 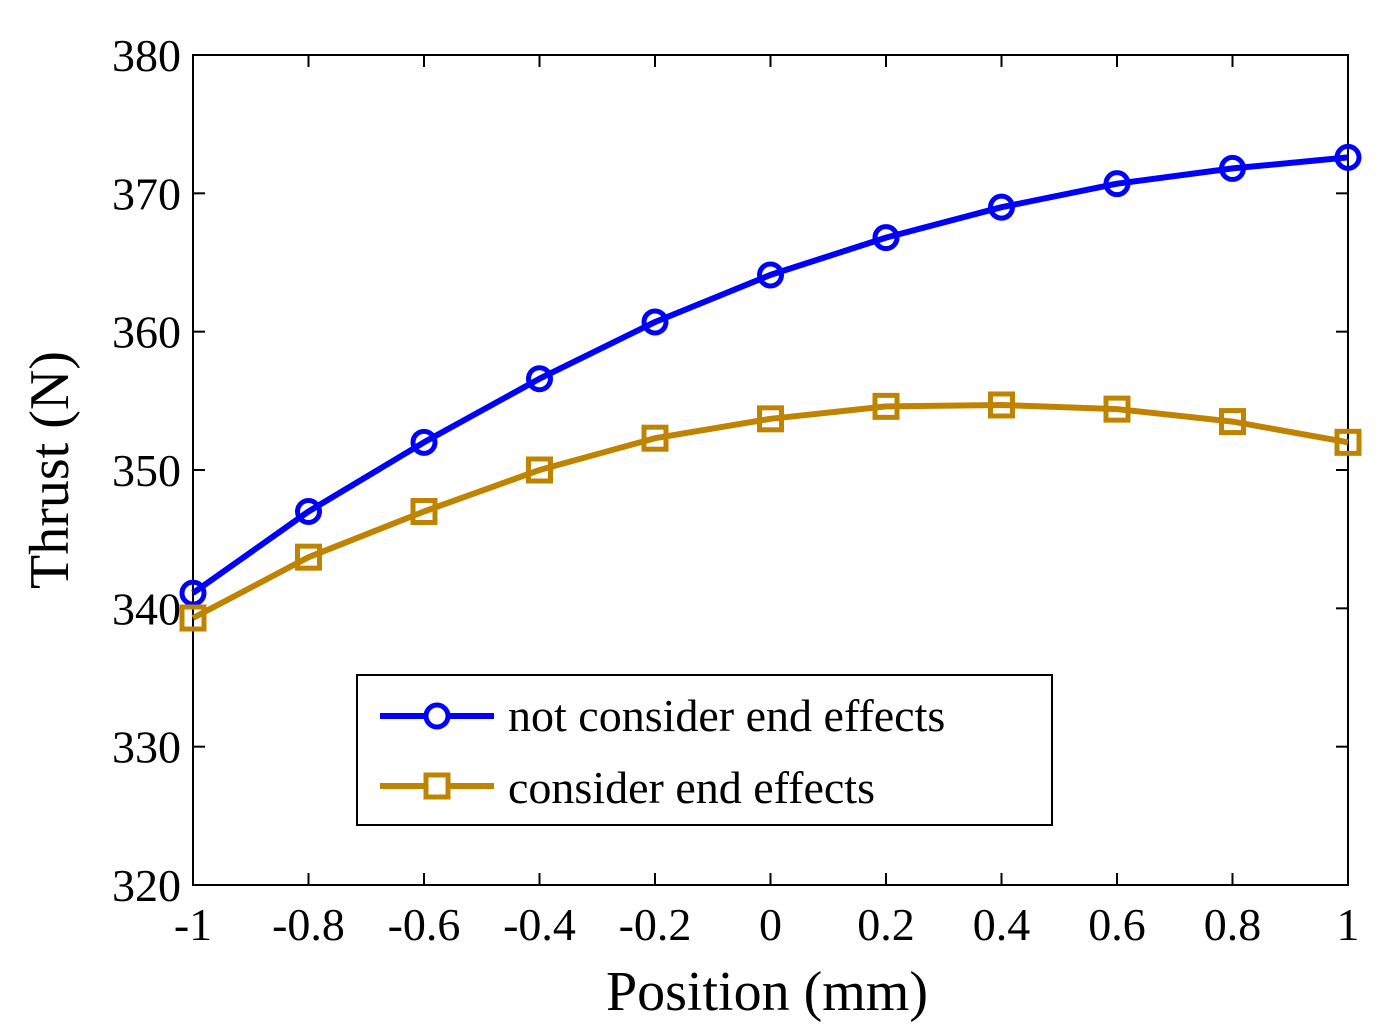 I want to click on x-tick-label: 0.6, so click(x=1117, y=924).